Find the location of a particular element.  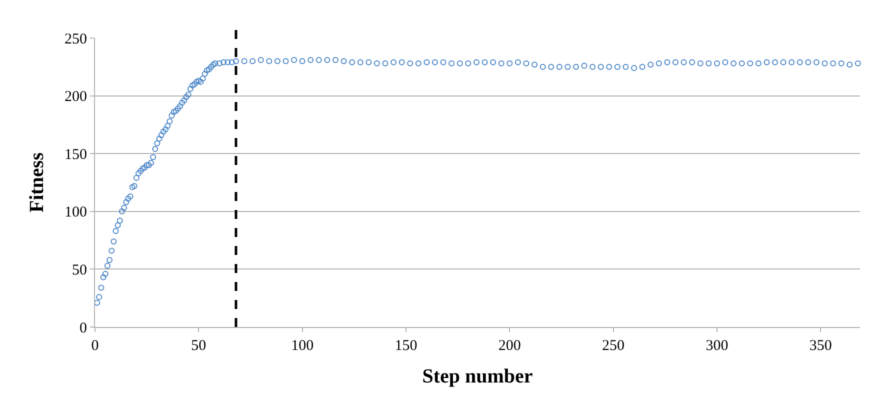

y-tick-label: 100 is located at coordinates (75, 212).